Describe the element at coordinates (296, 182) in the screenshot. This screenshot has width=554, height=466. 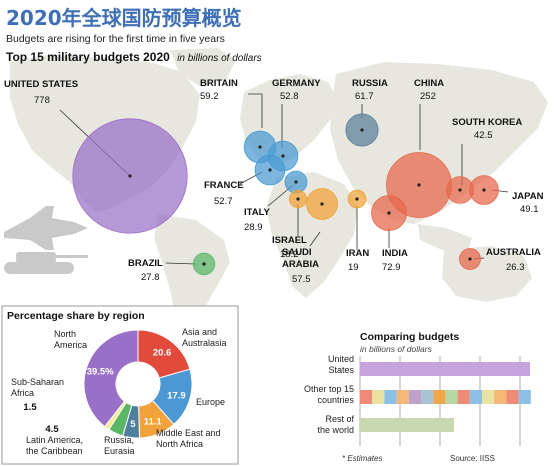
I see `bubble-center-italy` at that location.